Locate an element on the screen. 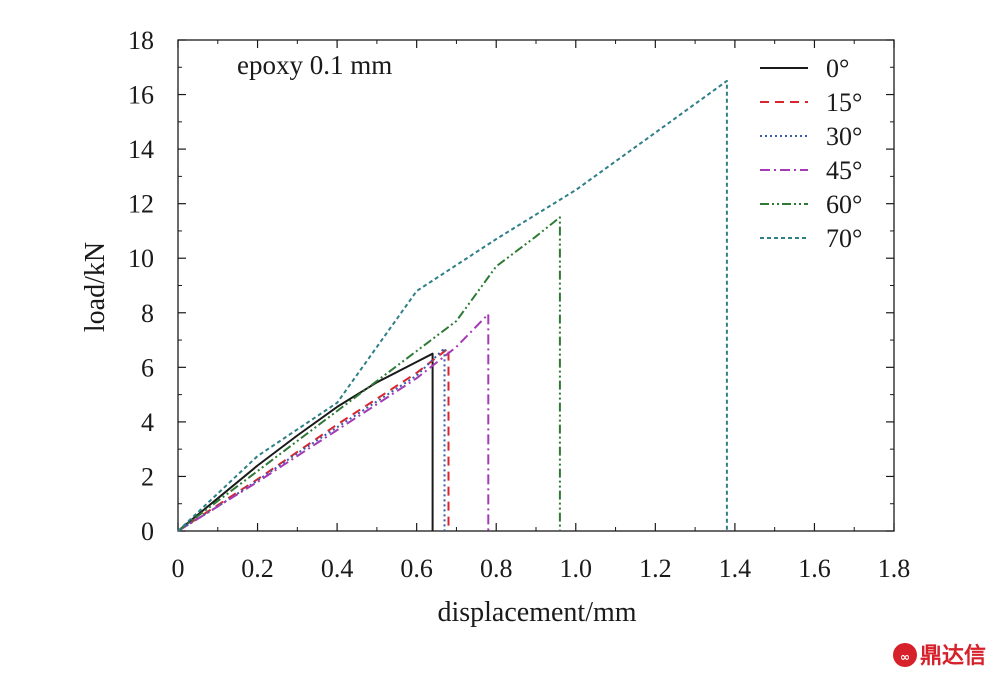 Image resolution: width=995 pixels, height=678 pixels. legend-label: 70° is located at coordinates (844, 238).